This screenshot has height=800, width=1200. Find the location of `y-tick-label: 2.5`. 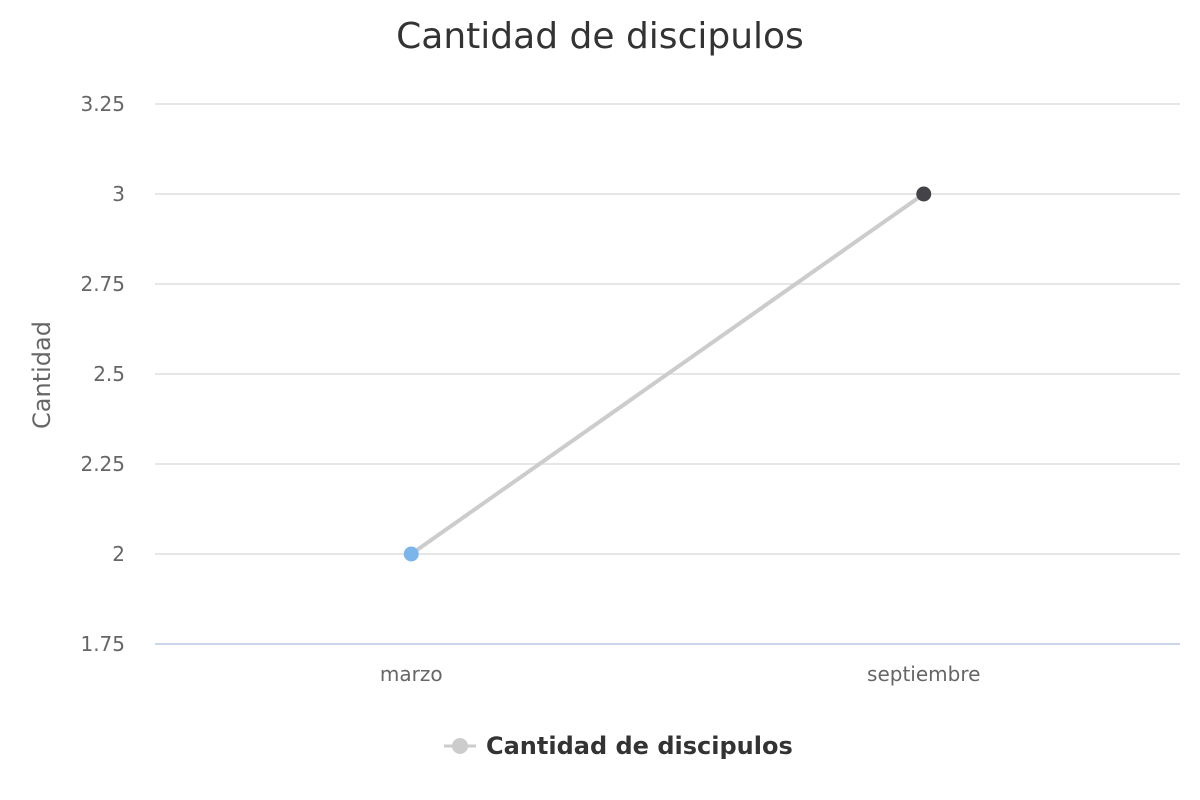

y-tick-label: 2.5 is located at coordinates (109, 374).